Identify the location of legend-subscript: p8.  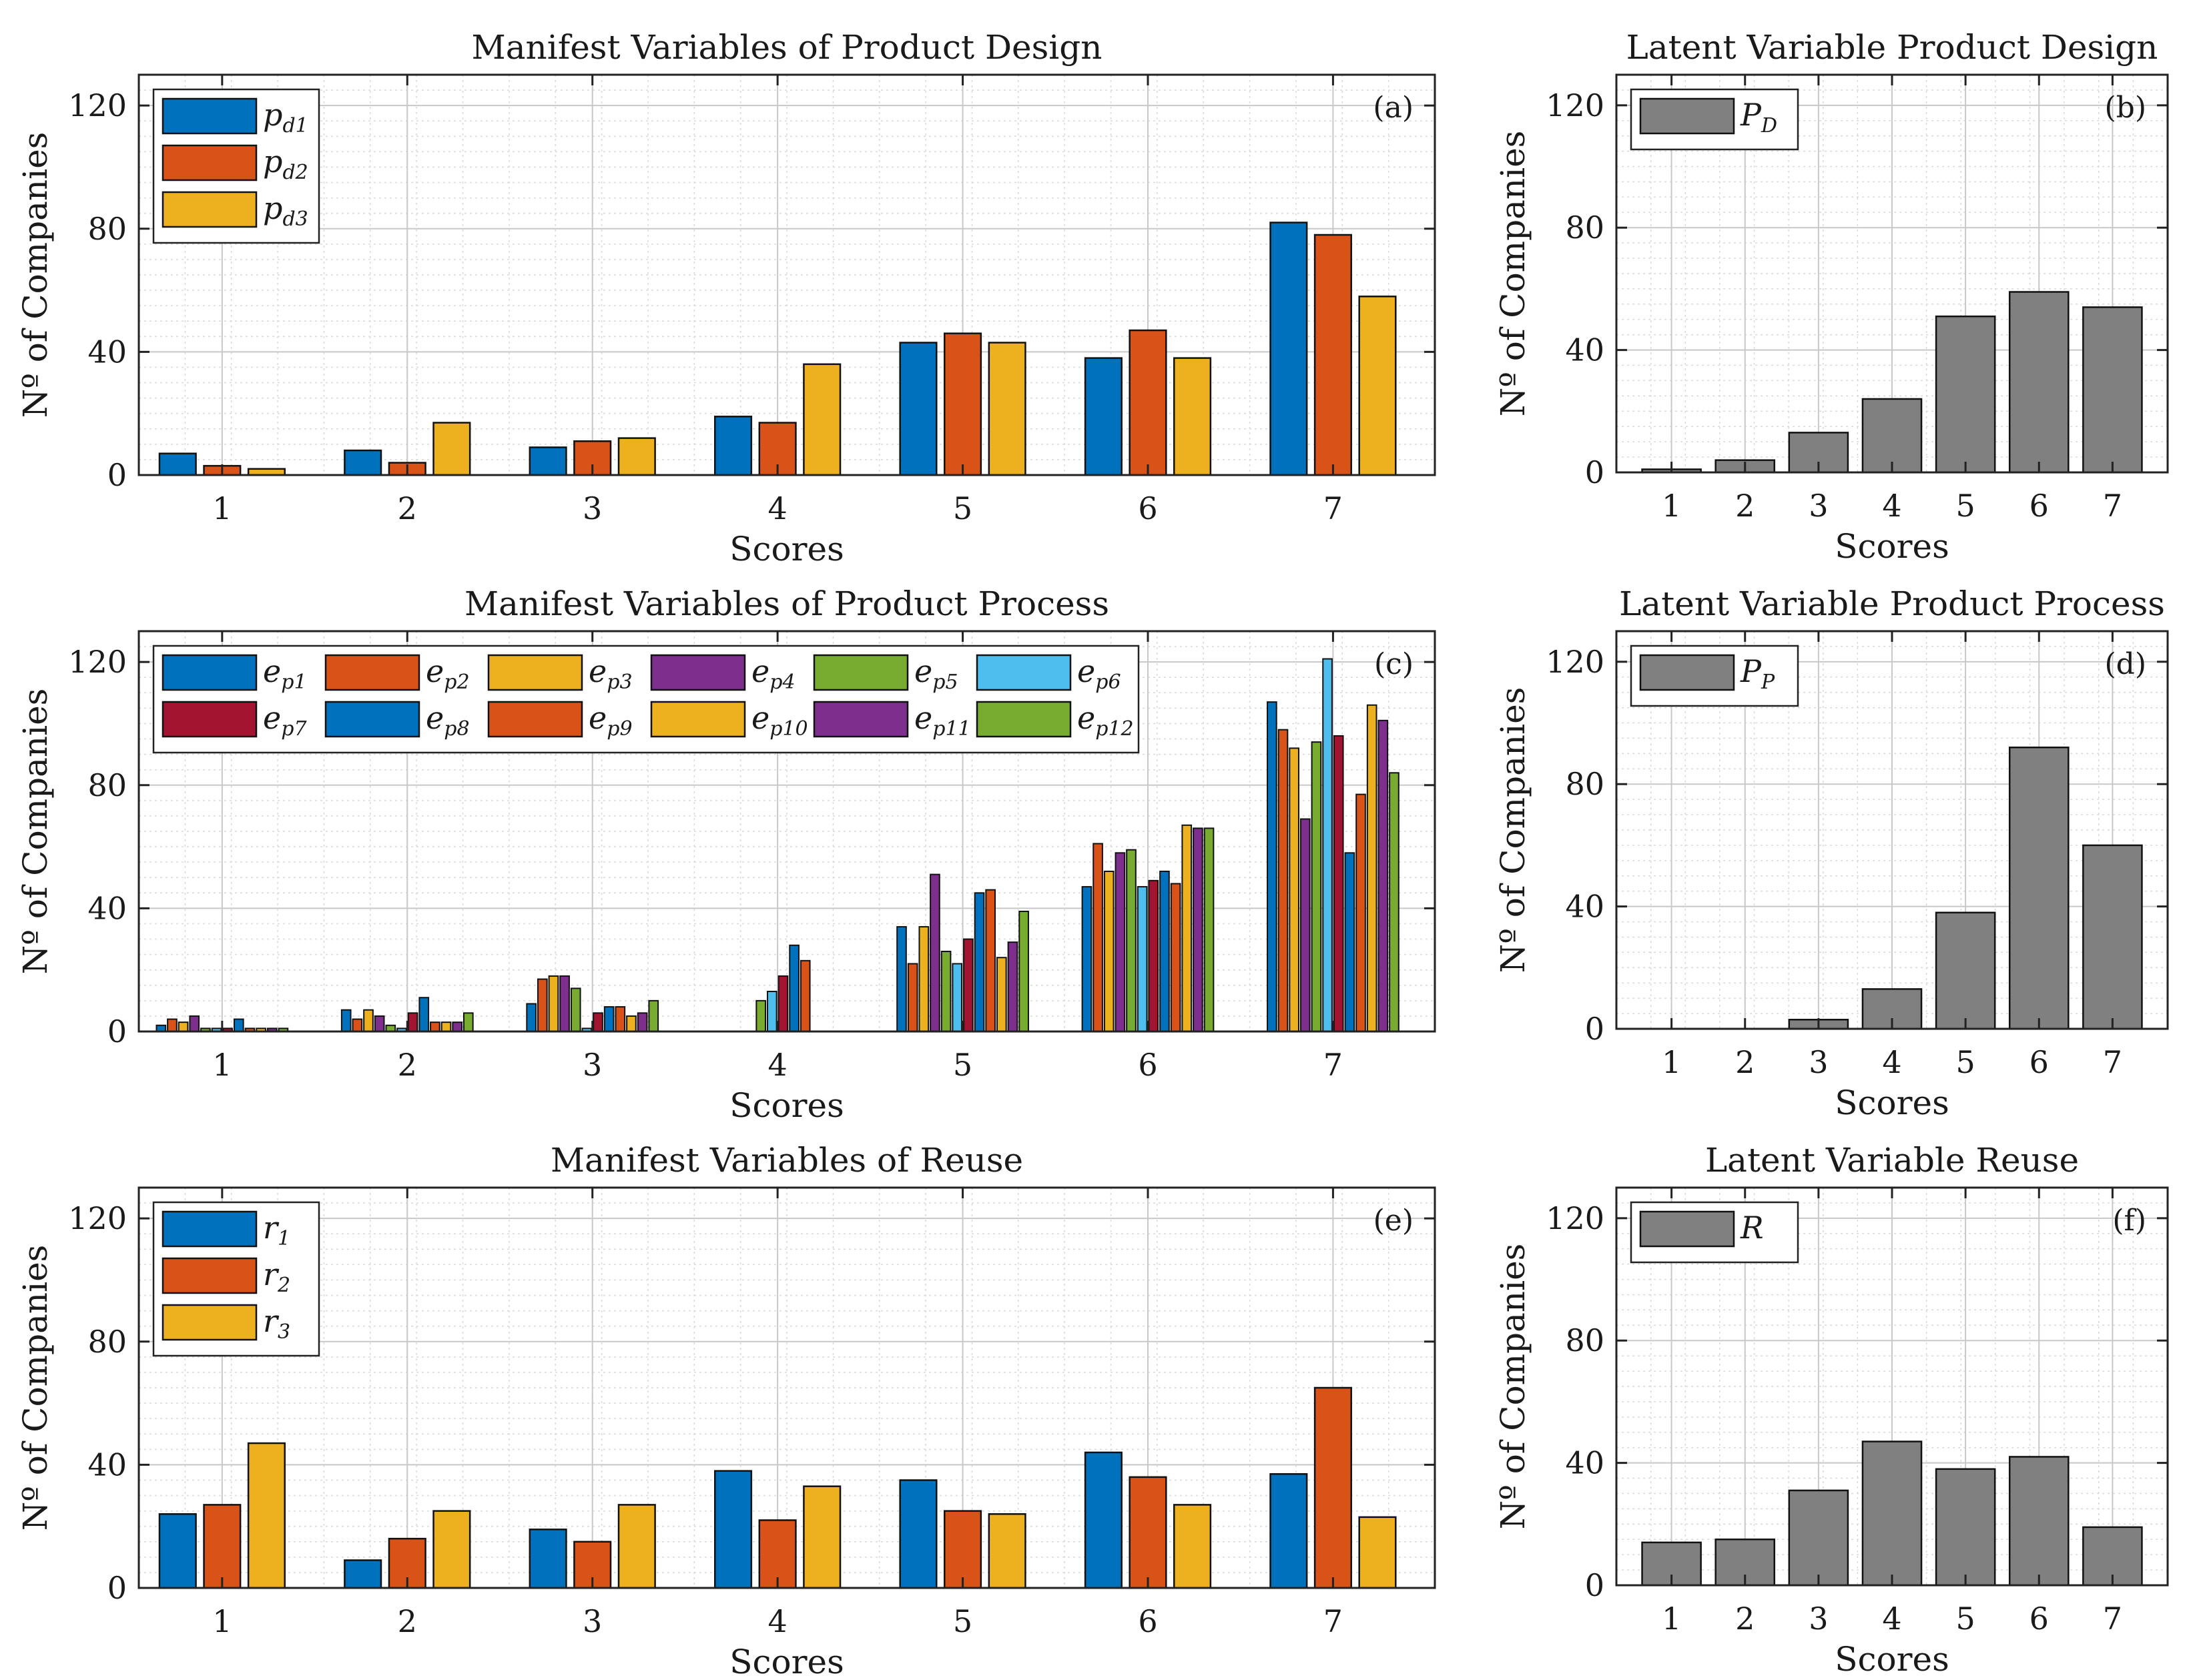
(456, 729).